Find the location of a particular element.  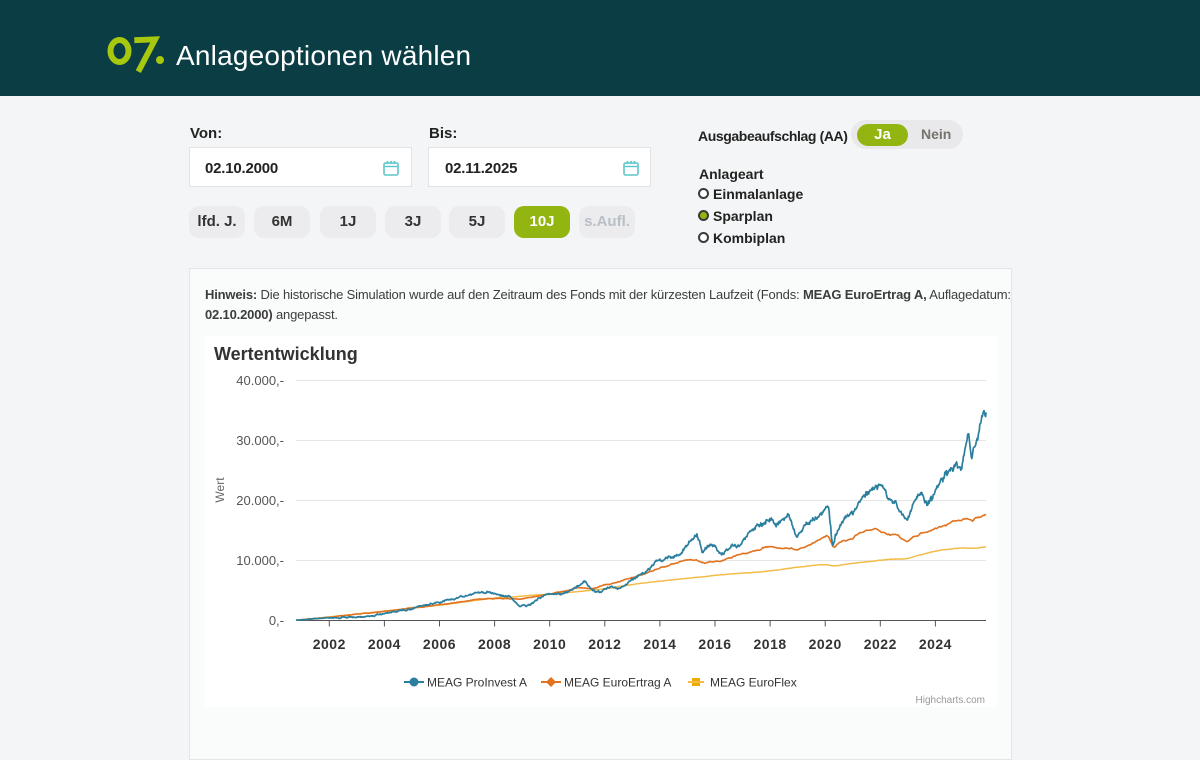

svg-text: 2012 is located at coordinates (604, 644).